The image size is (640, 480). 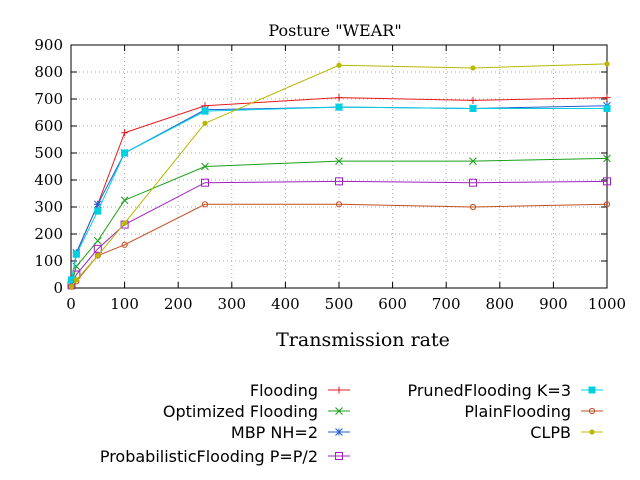 I want to click on y-tick-label: 200, so click(x=48, y=234).